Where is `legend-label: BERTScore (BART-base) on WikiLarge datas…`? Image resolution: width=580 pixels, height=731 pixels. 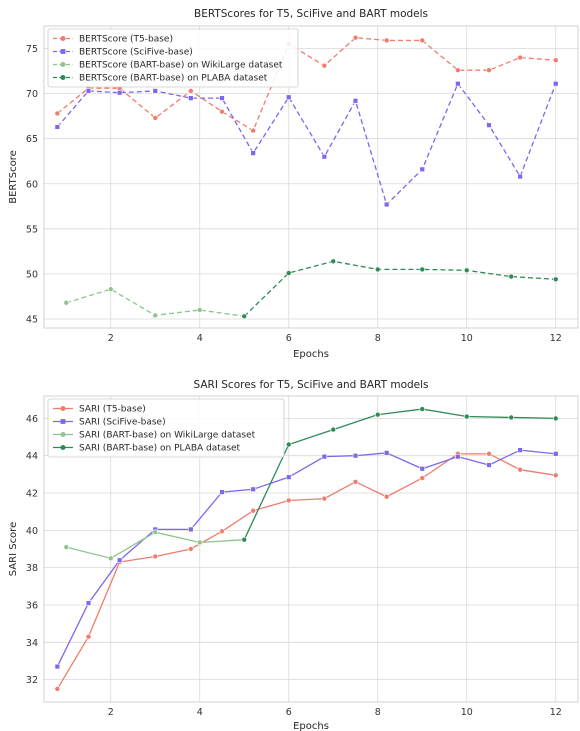
legend-label: BERTScore (BART-base) on WikiLarge datas… is located at coordinates (181, 66).